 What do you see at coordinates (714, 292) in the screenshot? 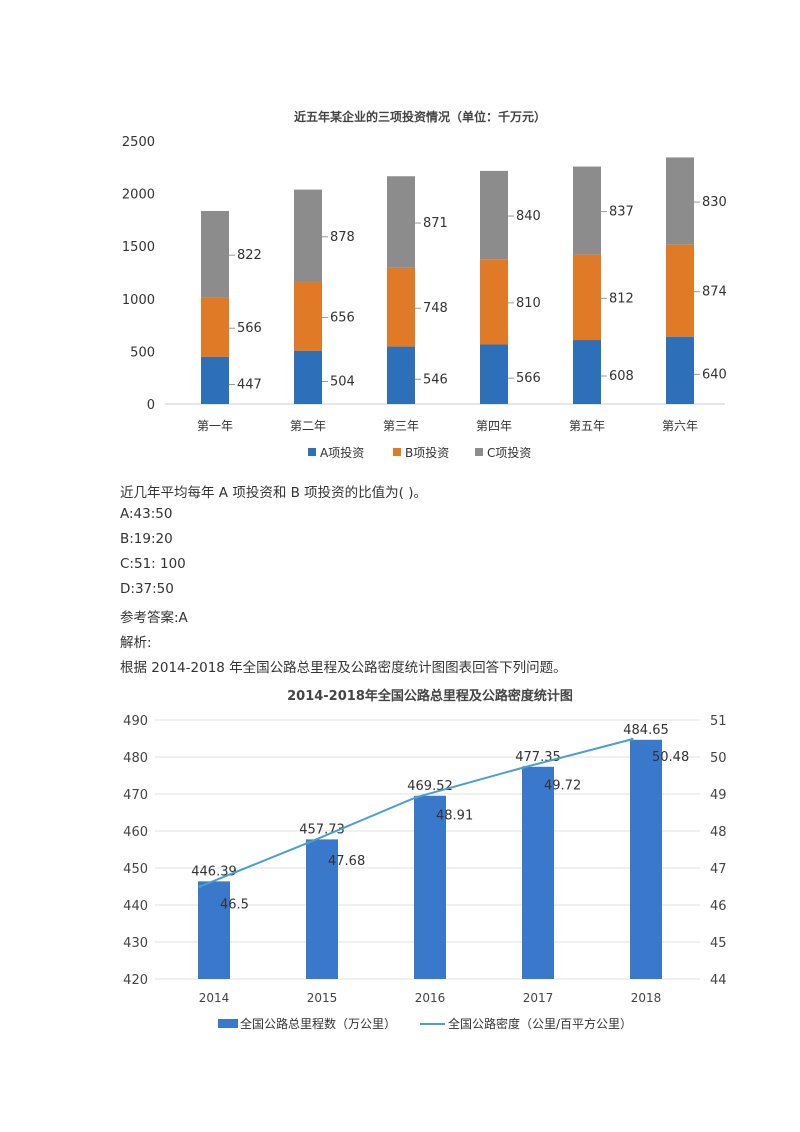
I see `data-label: 874` at bounding box center [714, 292].